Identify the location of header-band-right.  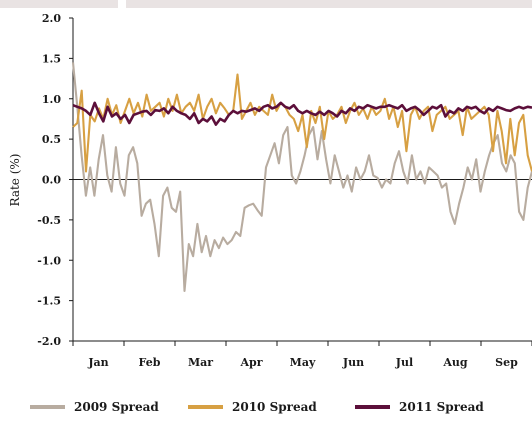
(329, 4).